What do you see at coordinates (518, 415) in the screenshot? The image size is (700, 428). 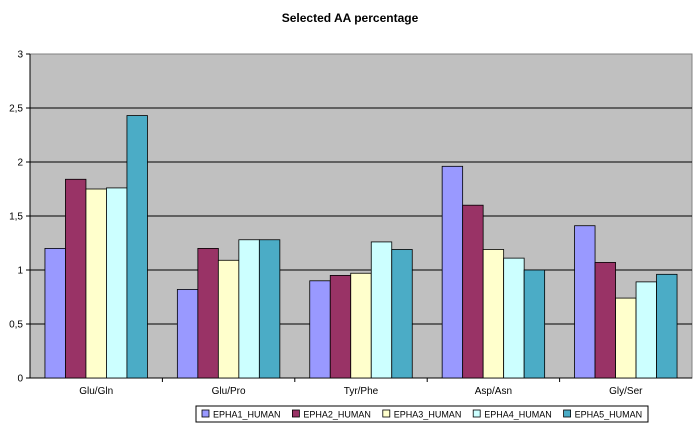 I see `legend-label: EPHA4_HUMAN` at bounding box center [518, 415].